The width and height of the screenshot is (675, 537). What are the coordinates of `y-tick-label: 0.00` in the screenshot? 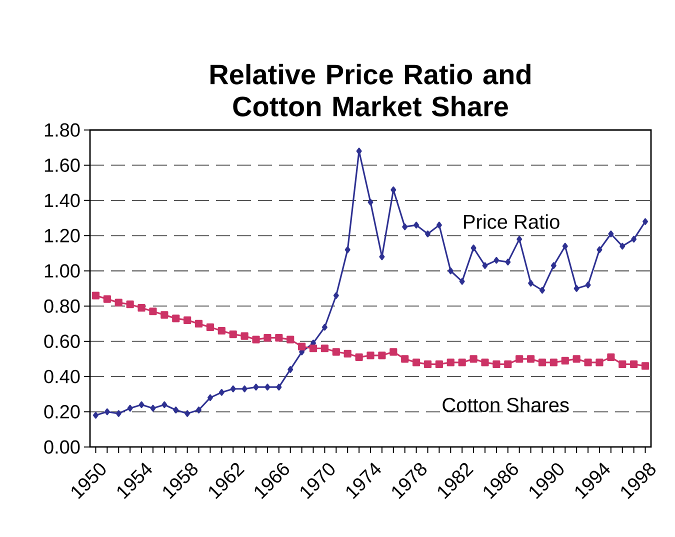 It's located at (62, 447).